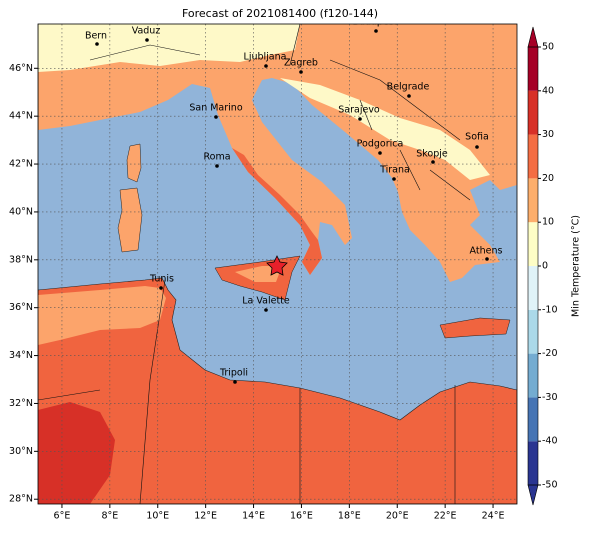  What do you see at coordinates (533, 495) in the screenshot?
I see `colorbar-extend-min` at bounding box center [533, 495].